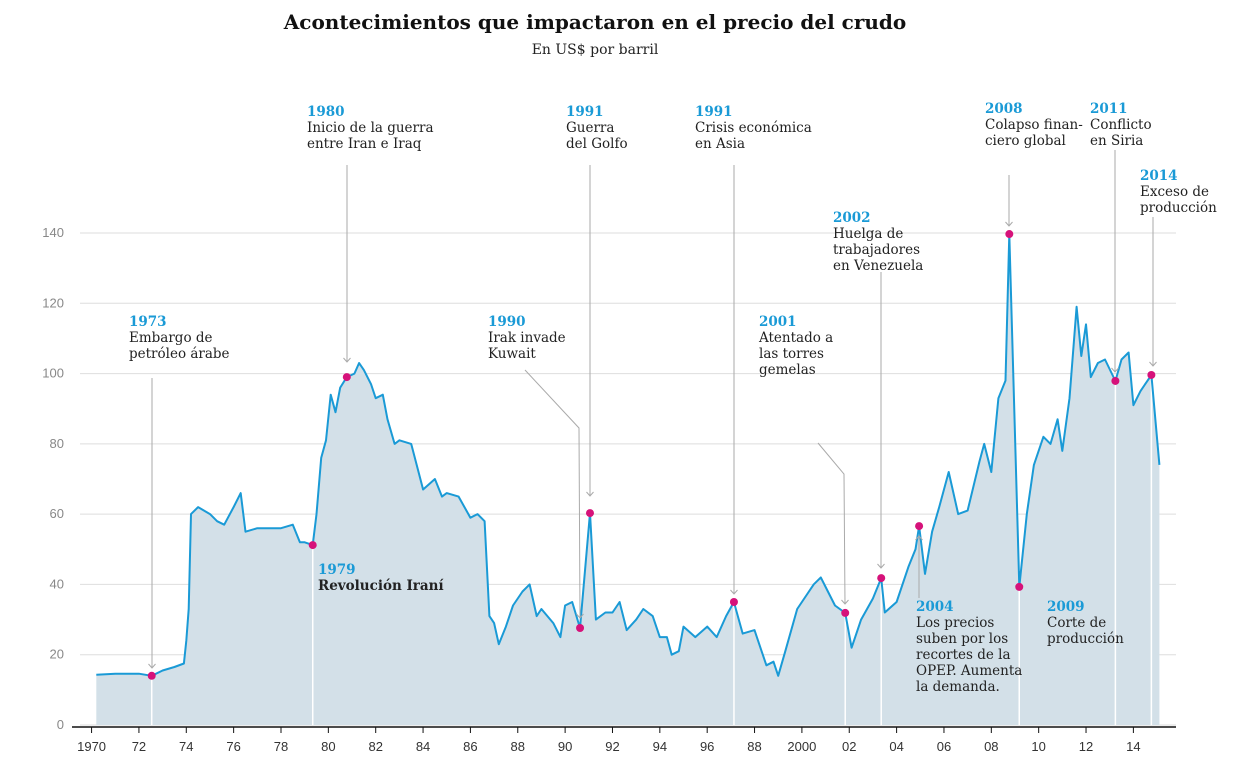  Describe the element at coordinates (962, 639) in the screenshot. I see `event-label: suben por los` at that location.